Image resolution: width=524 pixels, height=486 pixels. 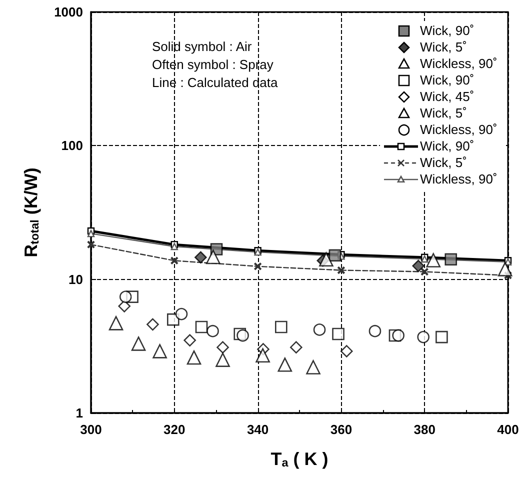 What do you see at coordinates (257, 429) in the screenshot?
I see `x-tick-label: 340` at bounding box center [257, 429].